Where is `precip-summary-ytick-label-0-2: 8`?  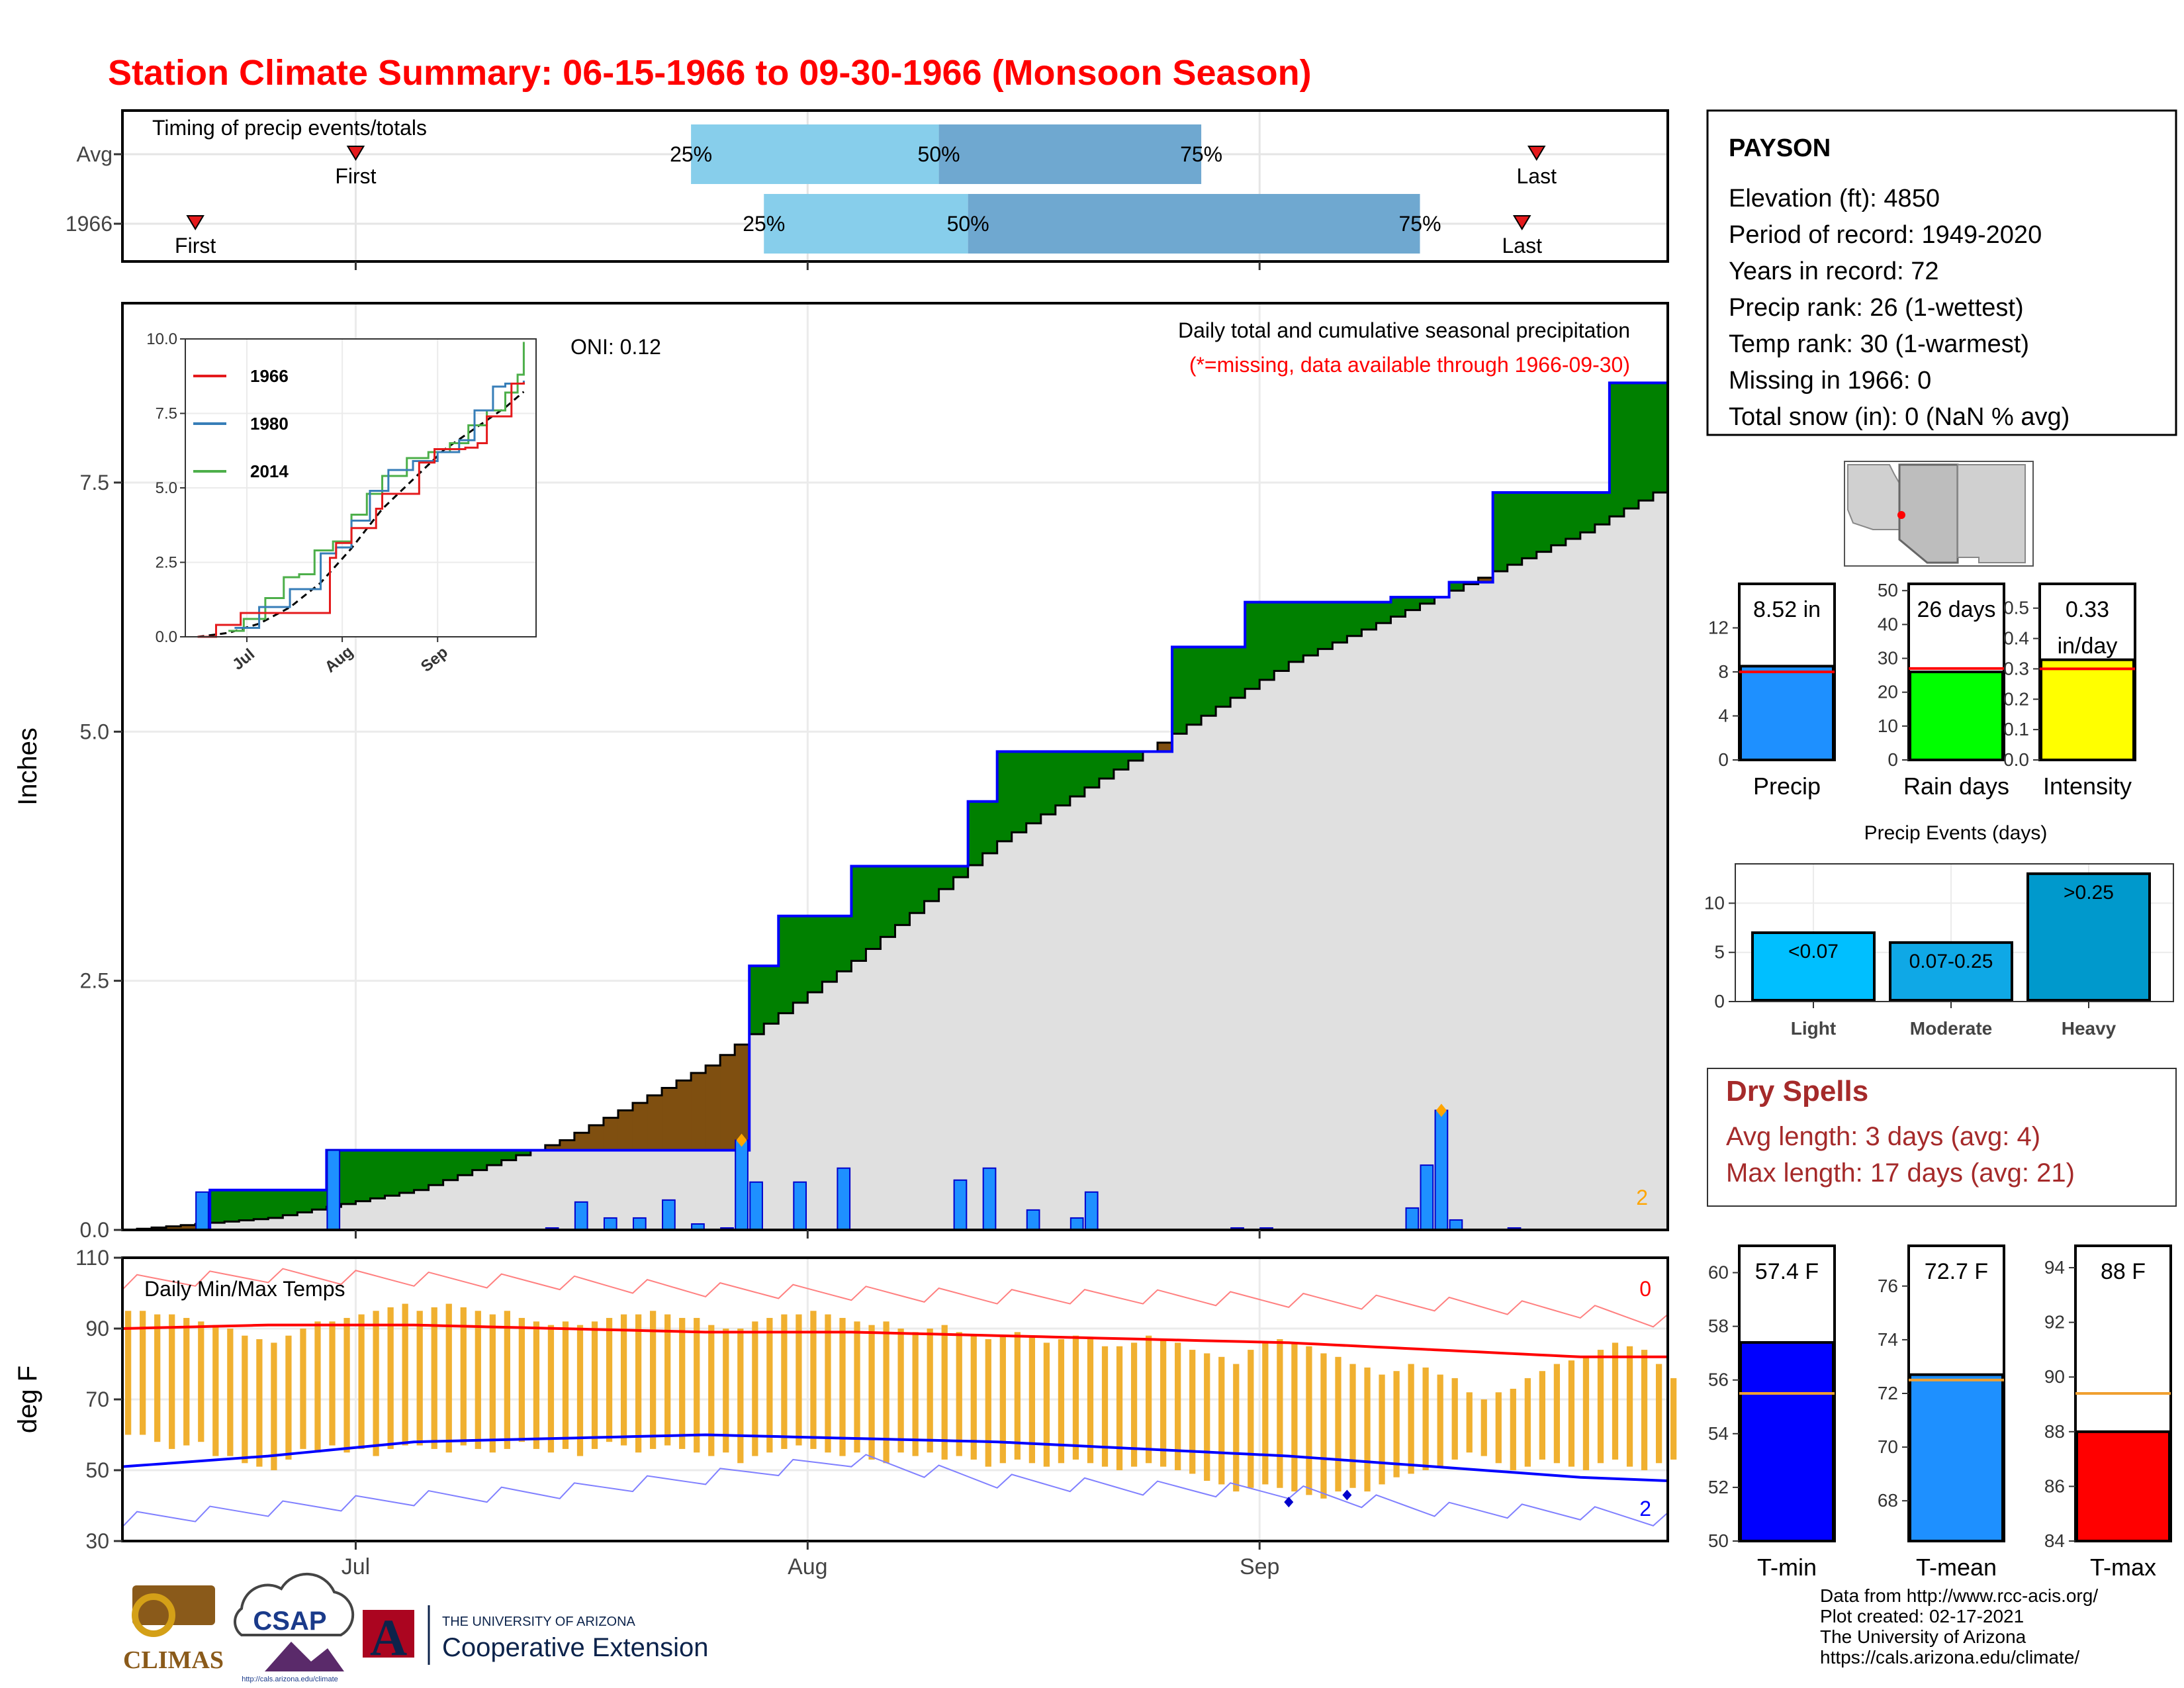
precip-summary-ytick-label-0-2: 8 is located at coordinates (1723, 671).